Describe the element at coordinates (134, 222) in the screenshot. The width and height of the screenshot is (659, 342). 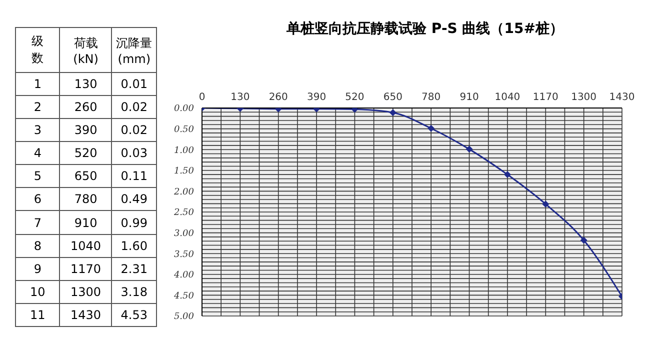
I see `text: 0.99` at that location.